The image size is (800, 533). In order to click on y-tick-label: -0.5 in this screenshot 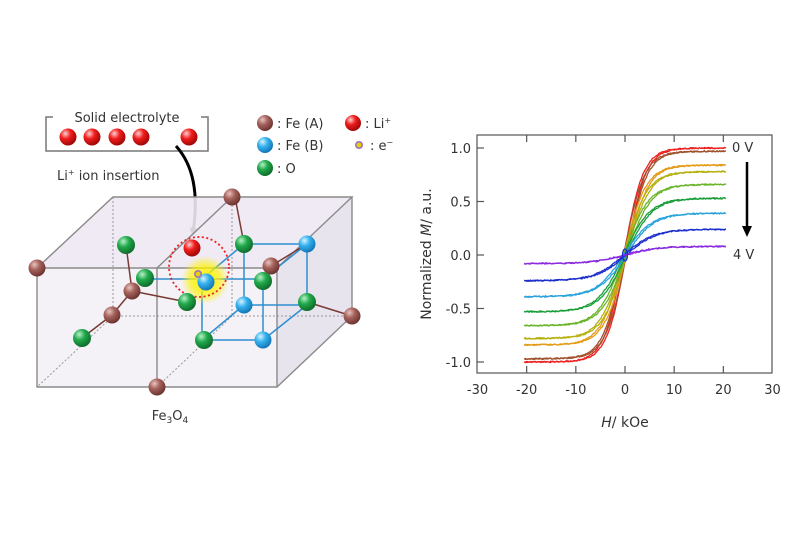, I will do `click(458, 310)`.